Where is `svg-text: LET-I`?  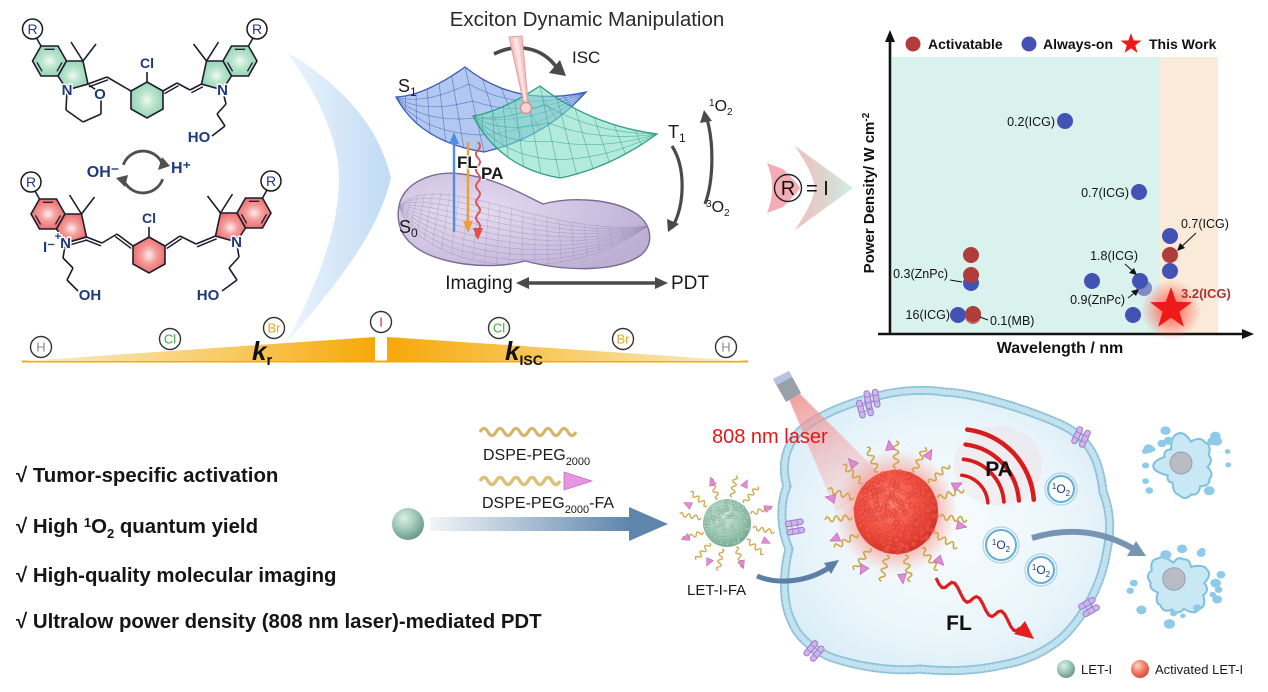
svg-text: LET-I is located at coordinates (1096, 669).